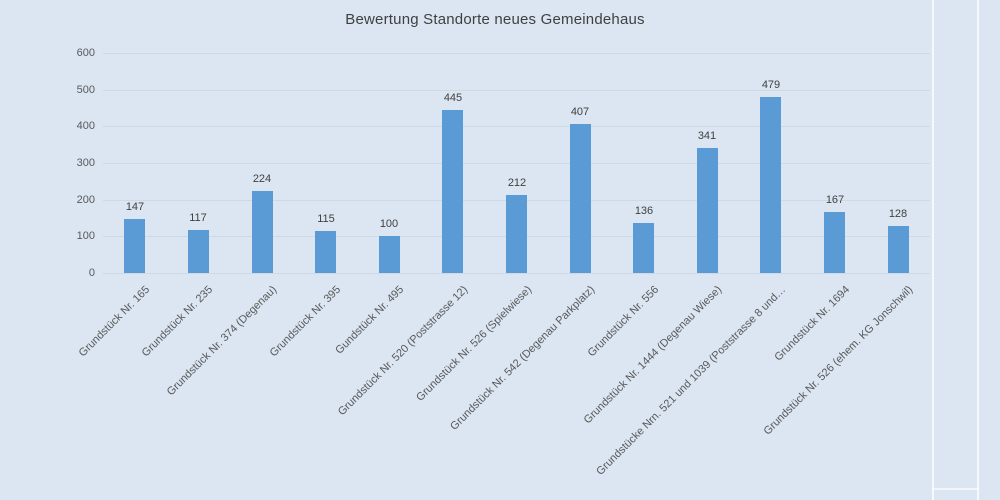 The image size is (1000, 500). I want to click on bar-value-label: 167, so click(835, 200).